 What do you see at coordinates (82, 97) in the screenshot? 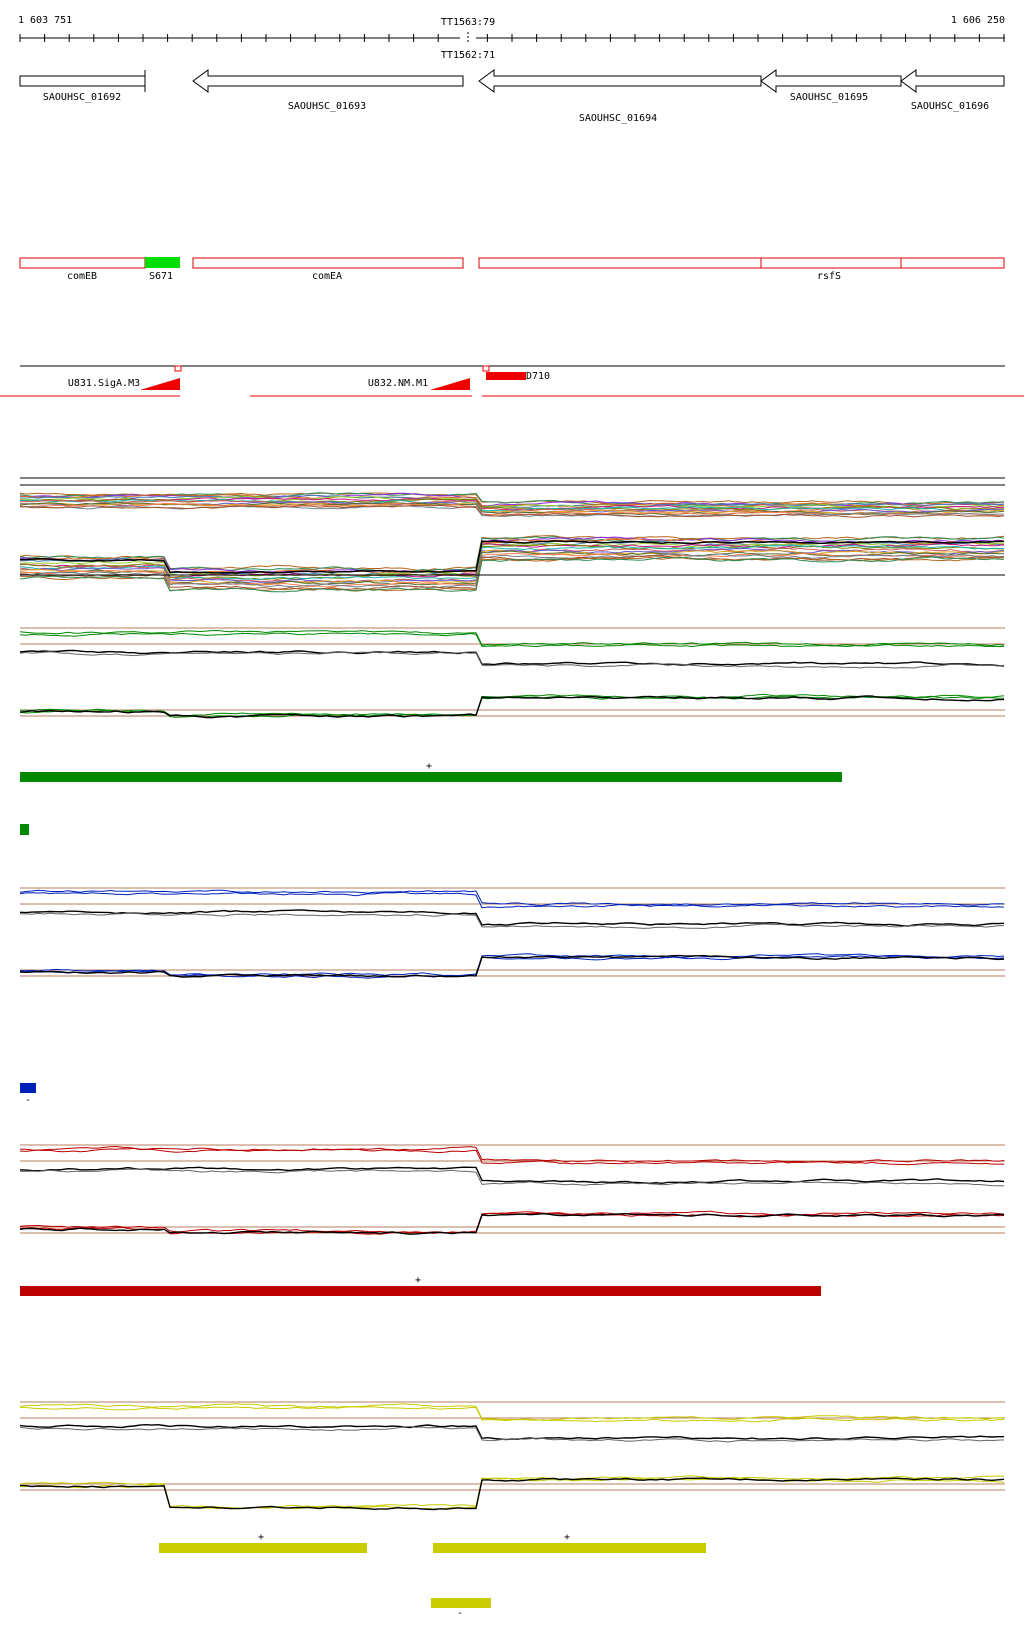
I see `gene-label: SAOUHSC_01692` at bounding box center [82, 97].